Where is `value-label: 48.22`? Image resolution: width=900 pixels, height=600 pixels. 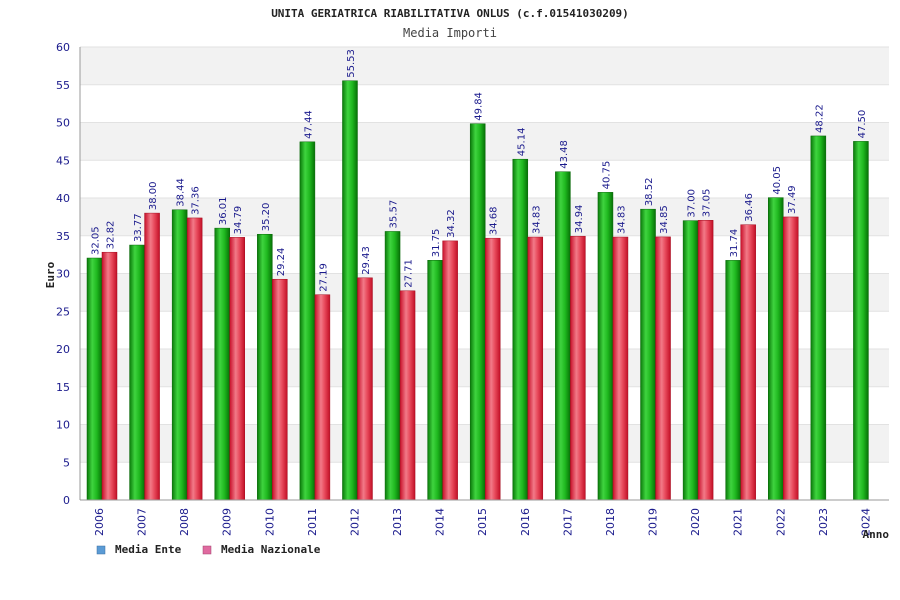
value-label: 48.22 is located at coordinates (819, 118).